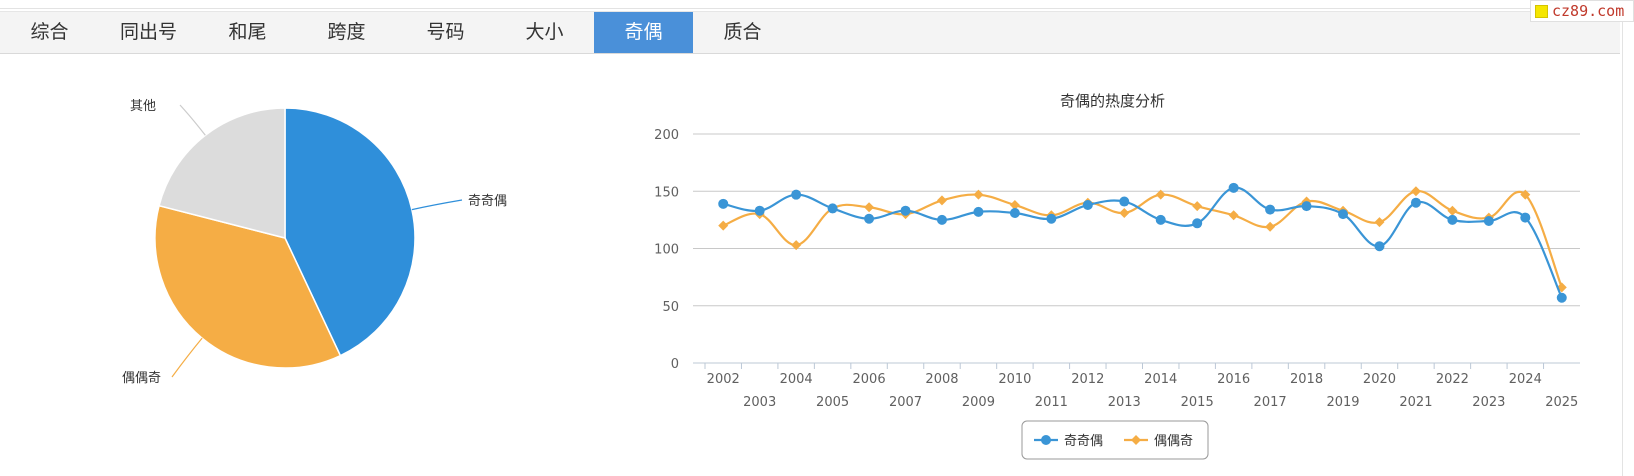 The image size is (1634, 476). I want to click on tab-kuadu: 跨度, so click(346, 32).